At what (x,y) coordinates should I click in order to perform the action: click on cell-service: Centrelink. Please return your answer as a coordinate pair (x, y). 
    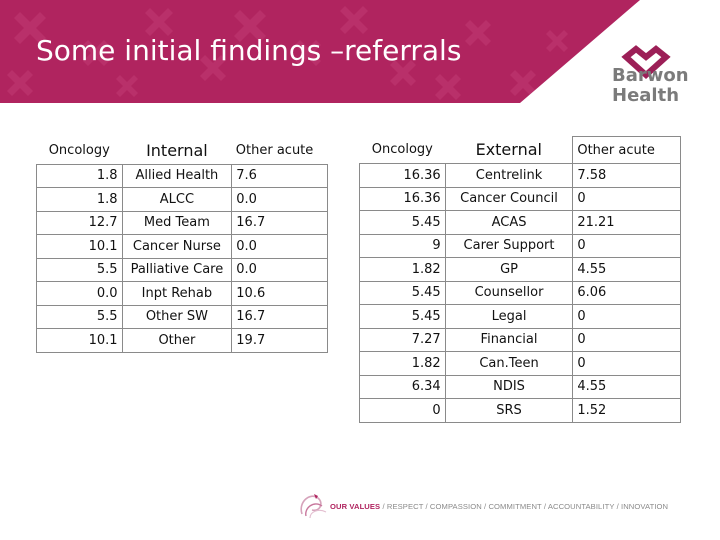
    Looking at the image, I should click on (509, 175).